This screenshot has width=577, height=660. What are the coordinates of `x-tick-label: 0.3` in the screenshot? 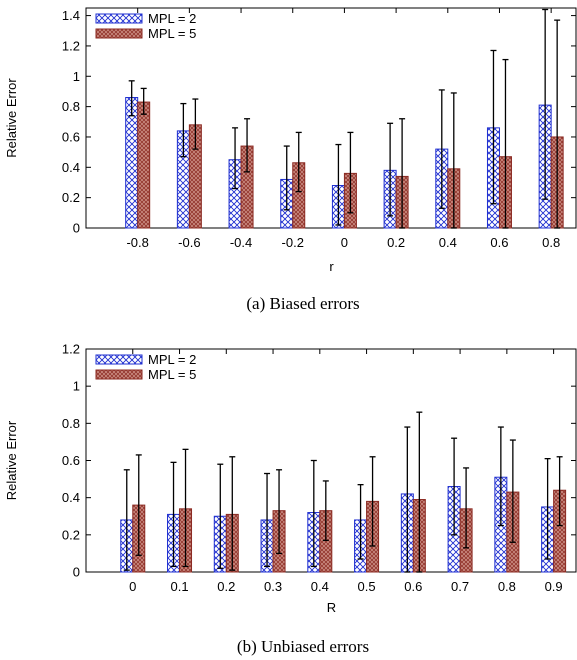 It's located at (273, 586).